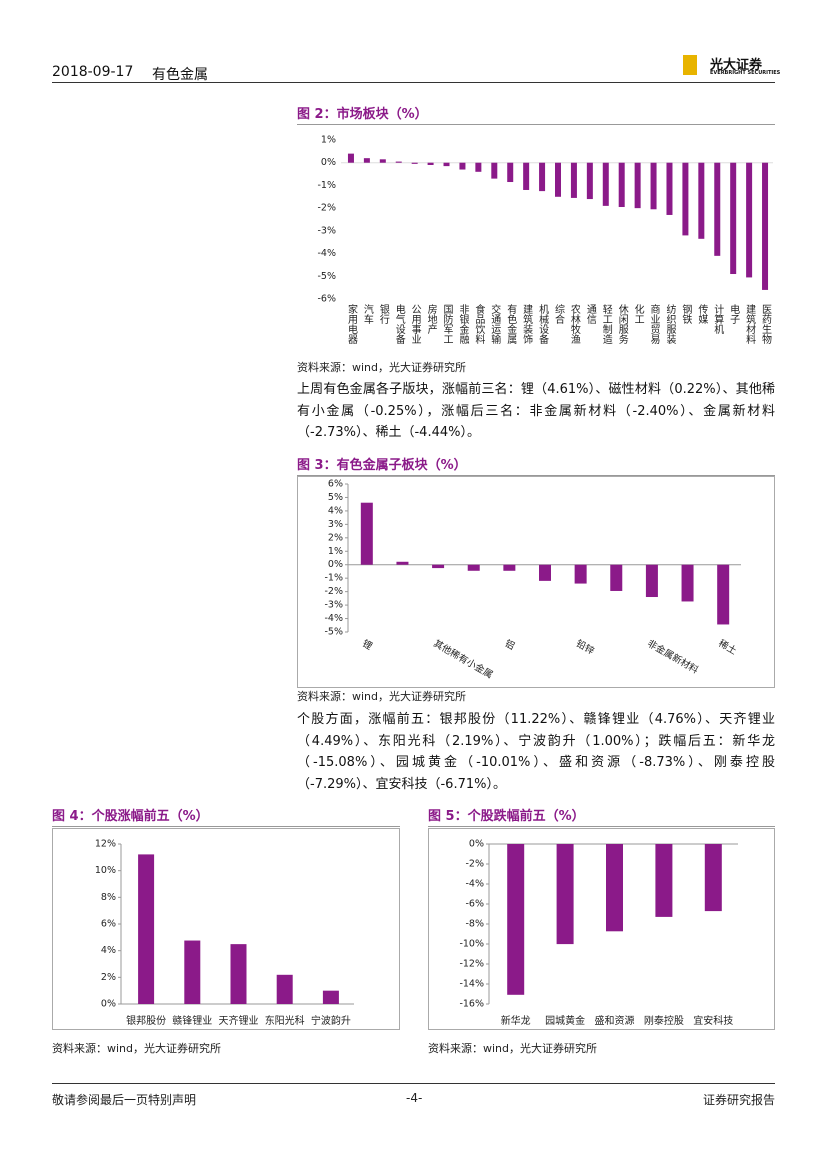 The image size is (827, 1169). I want to click on y-tick-label: -10%, so click(471, 944).